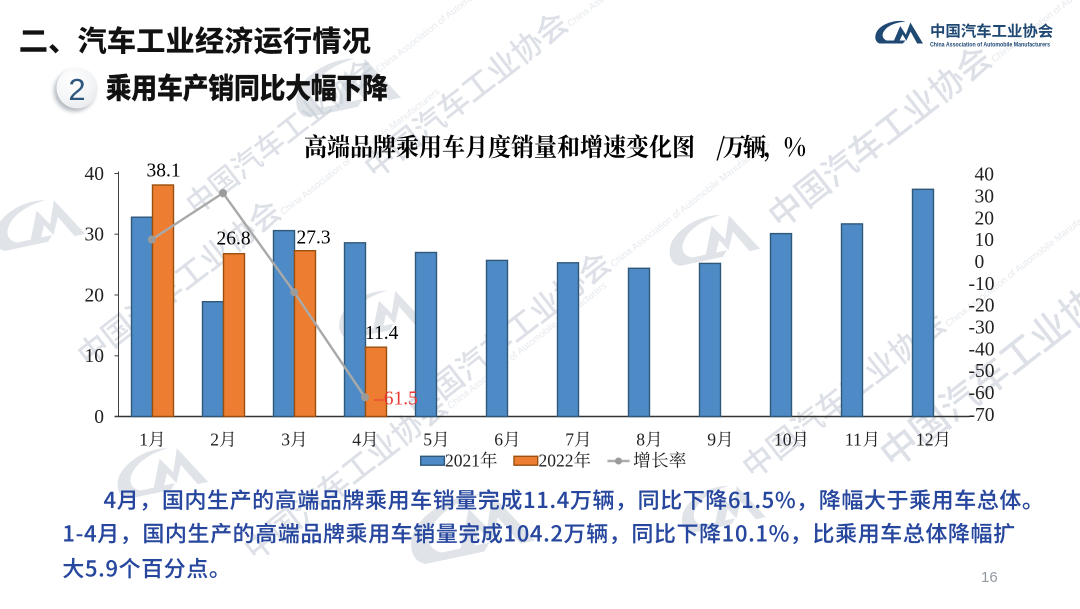 The width and height of the screenshot is (1080, 609). What do you see at coordinates (556, 461) in the screenshot?
I see `svg-text: 2022` at bounding box center [556, 461].